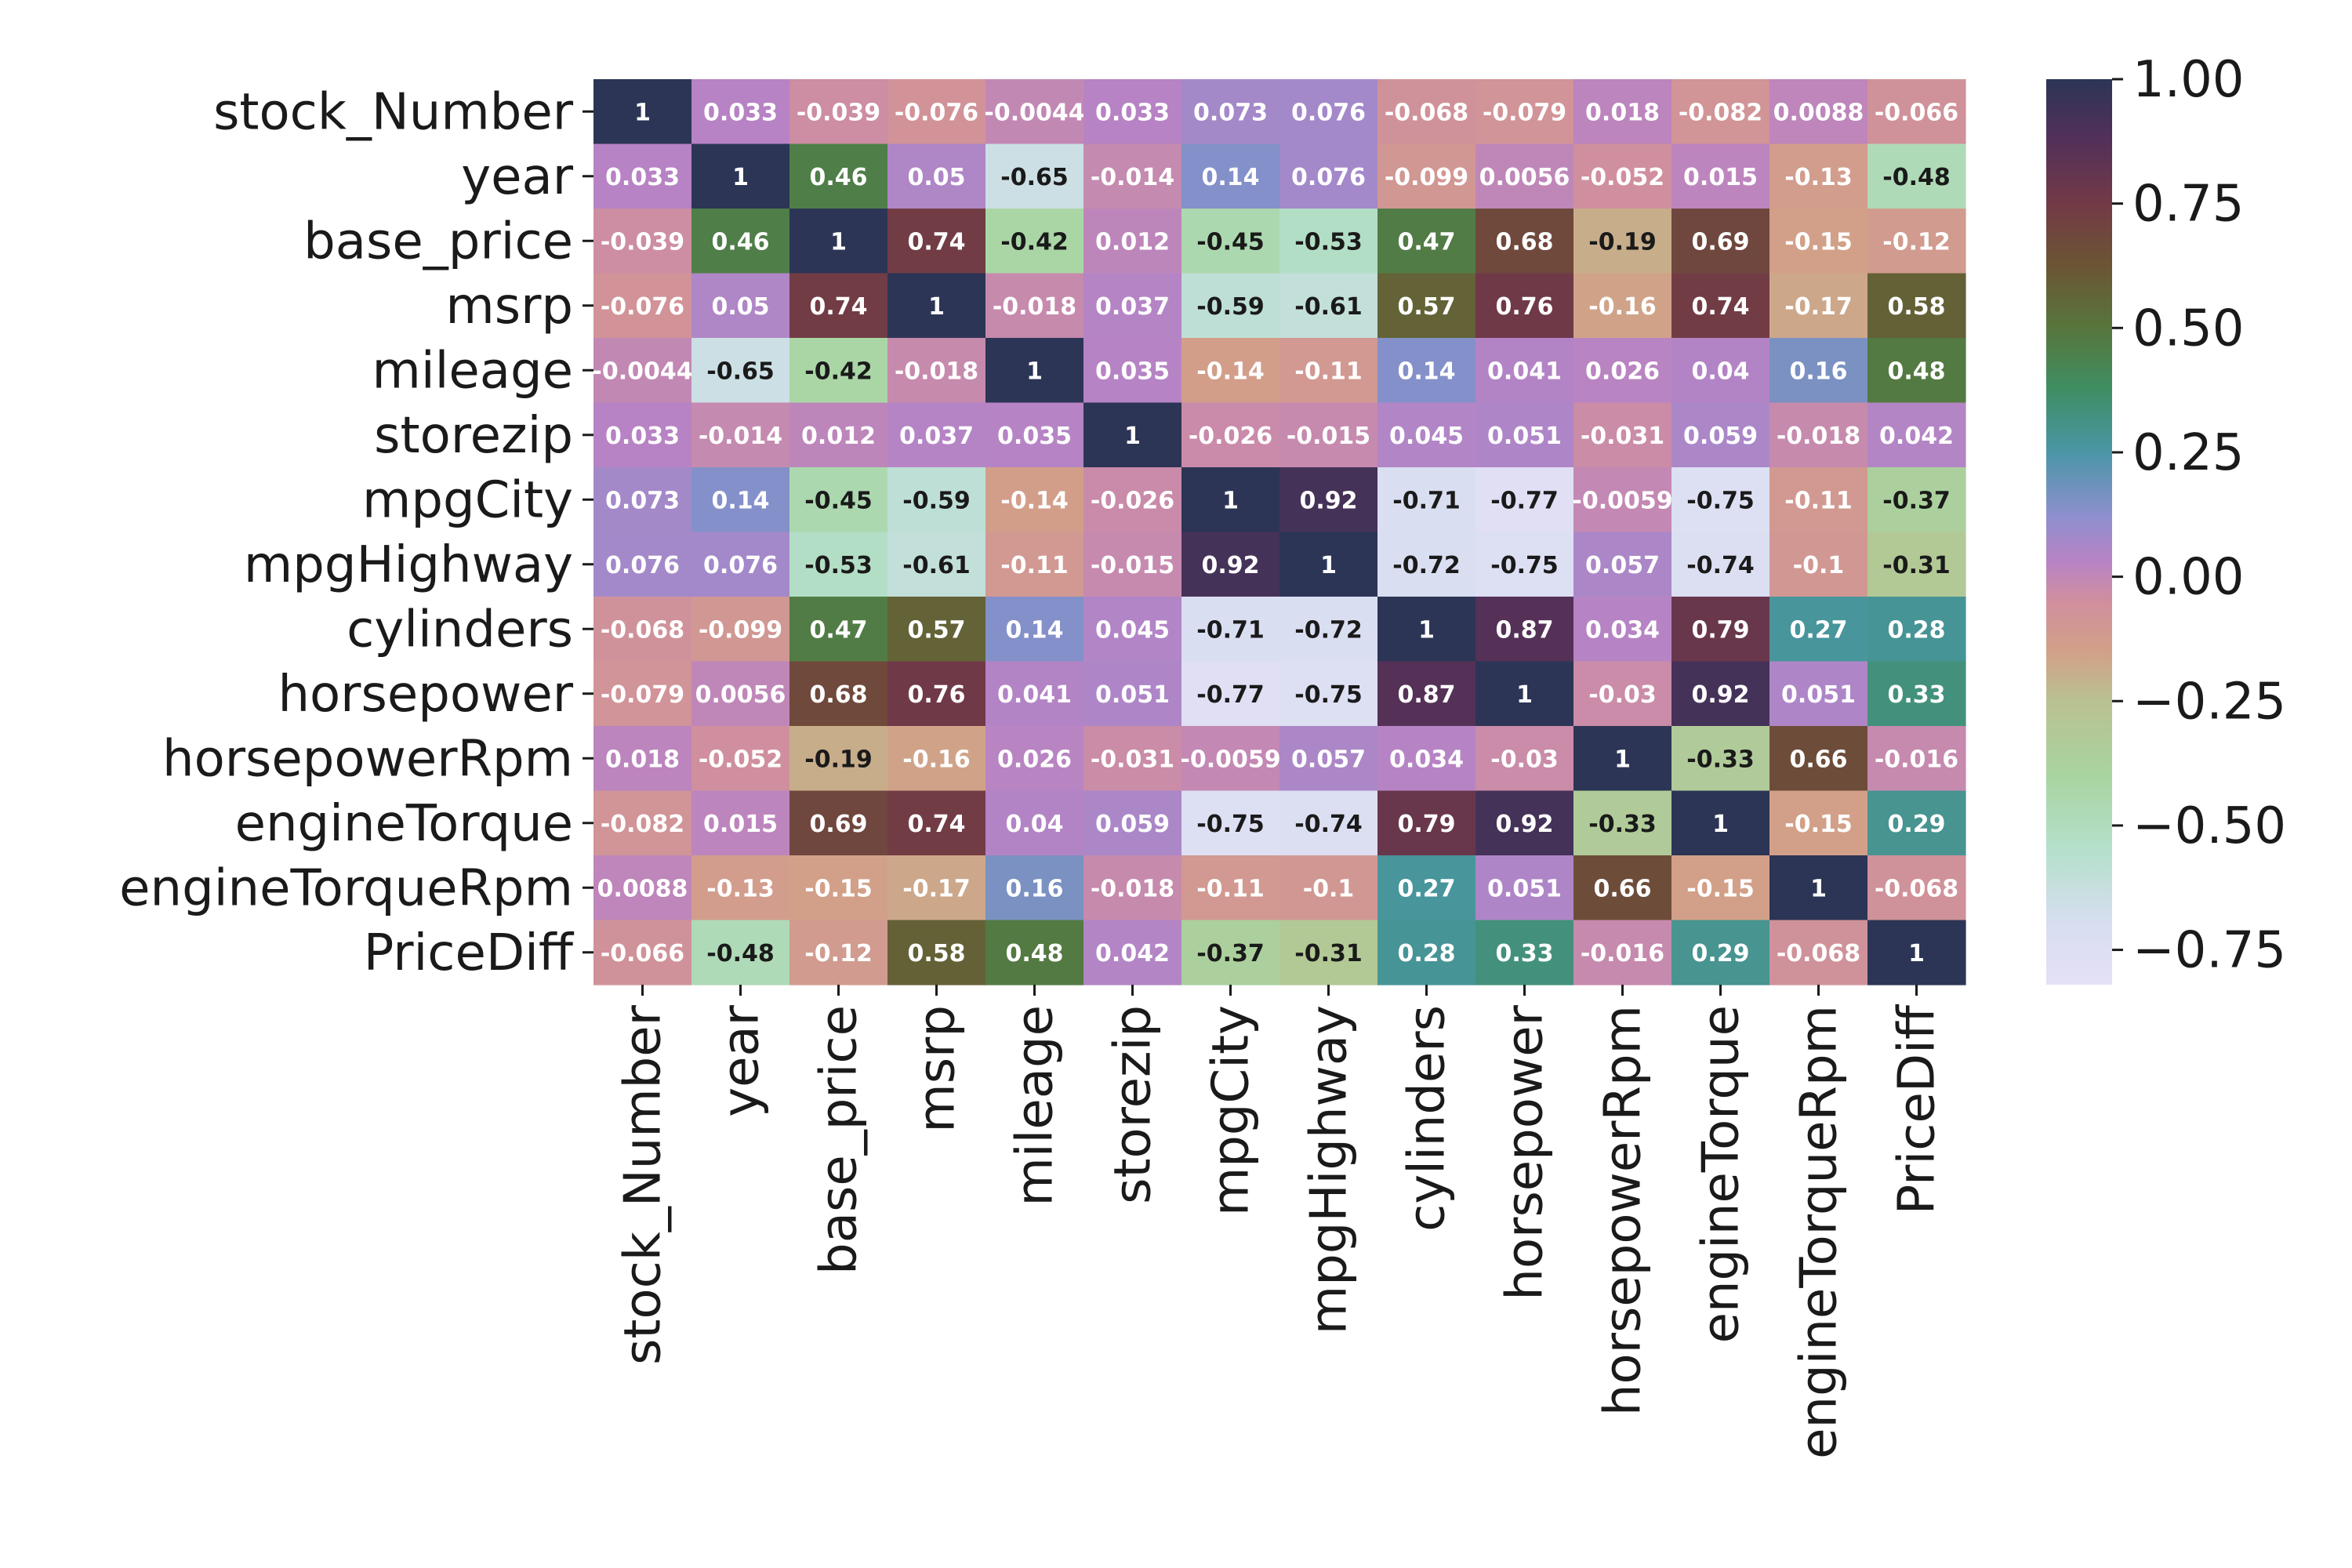  What do you see at coordinates (1426, 112) in the screenshot?
I see `cell-value-label: -0.068` at bounding box center [1426, 112].